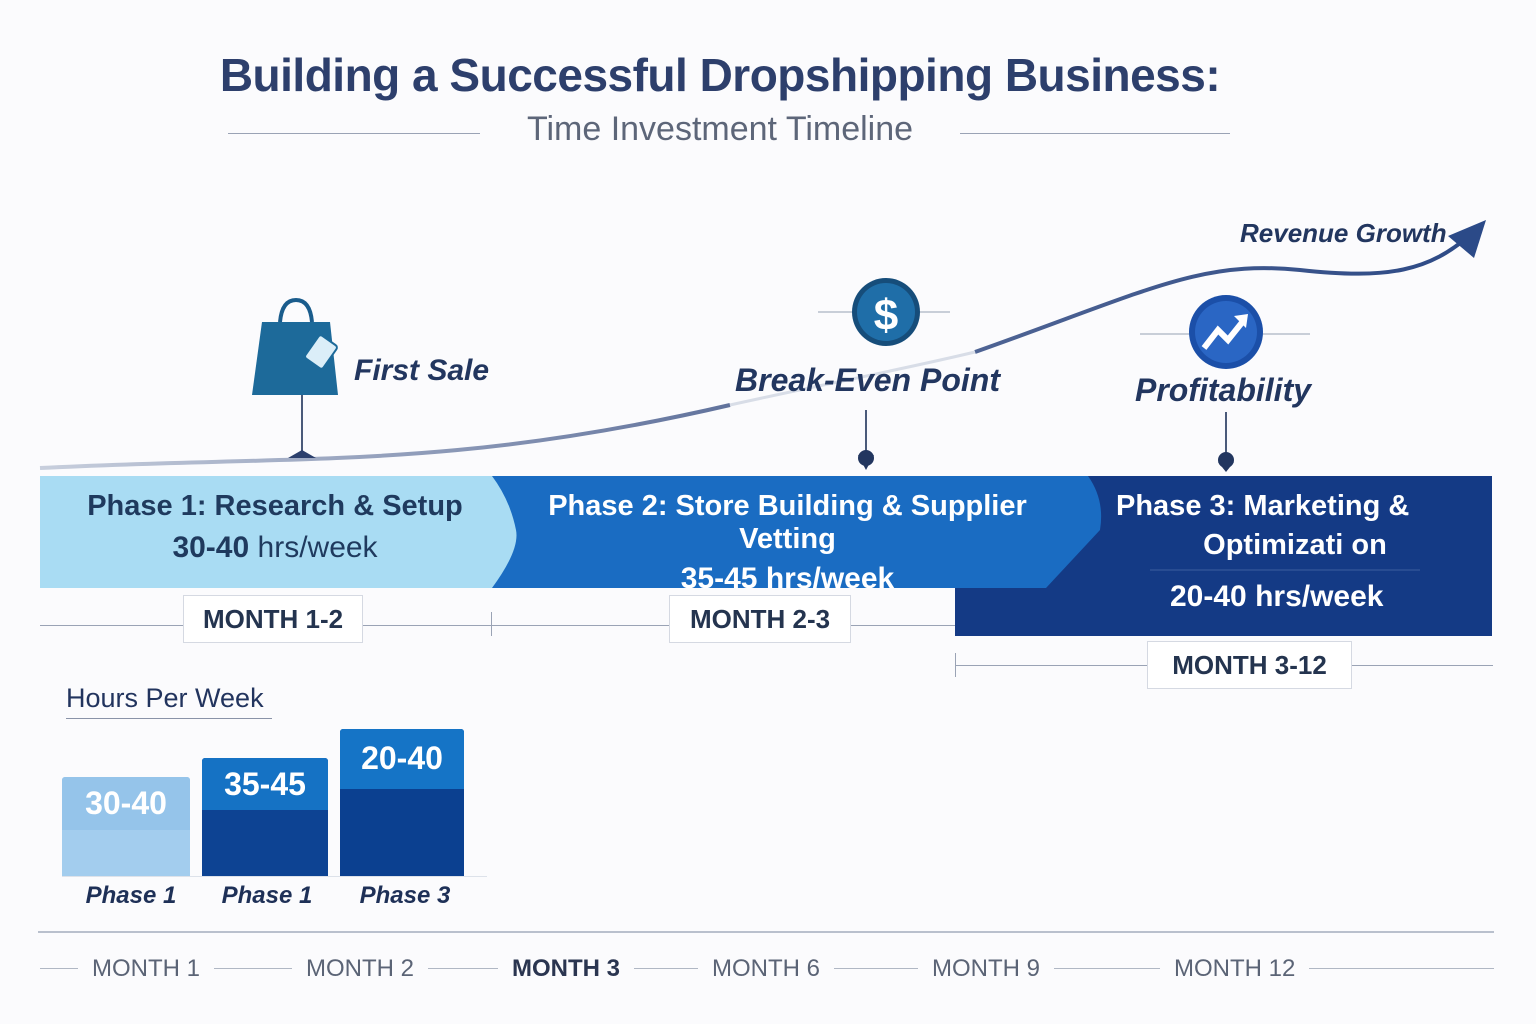 Image resolution: width=1536 pixels, height=1024 pixels. Describe the element at coordinates (126, 803) in the screenshot. I see `bar-value: 30-40` at that location.